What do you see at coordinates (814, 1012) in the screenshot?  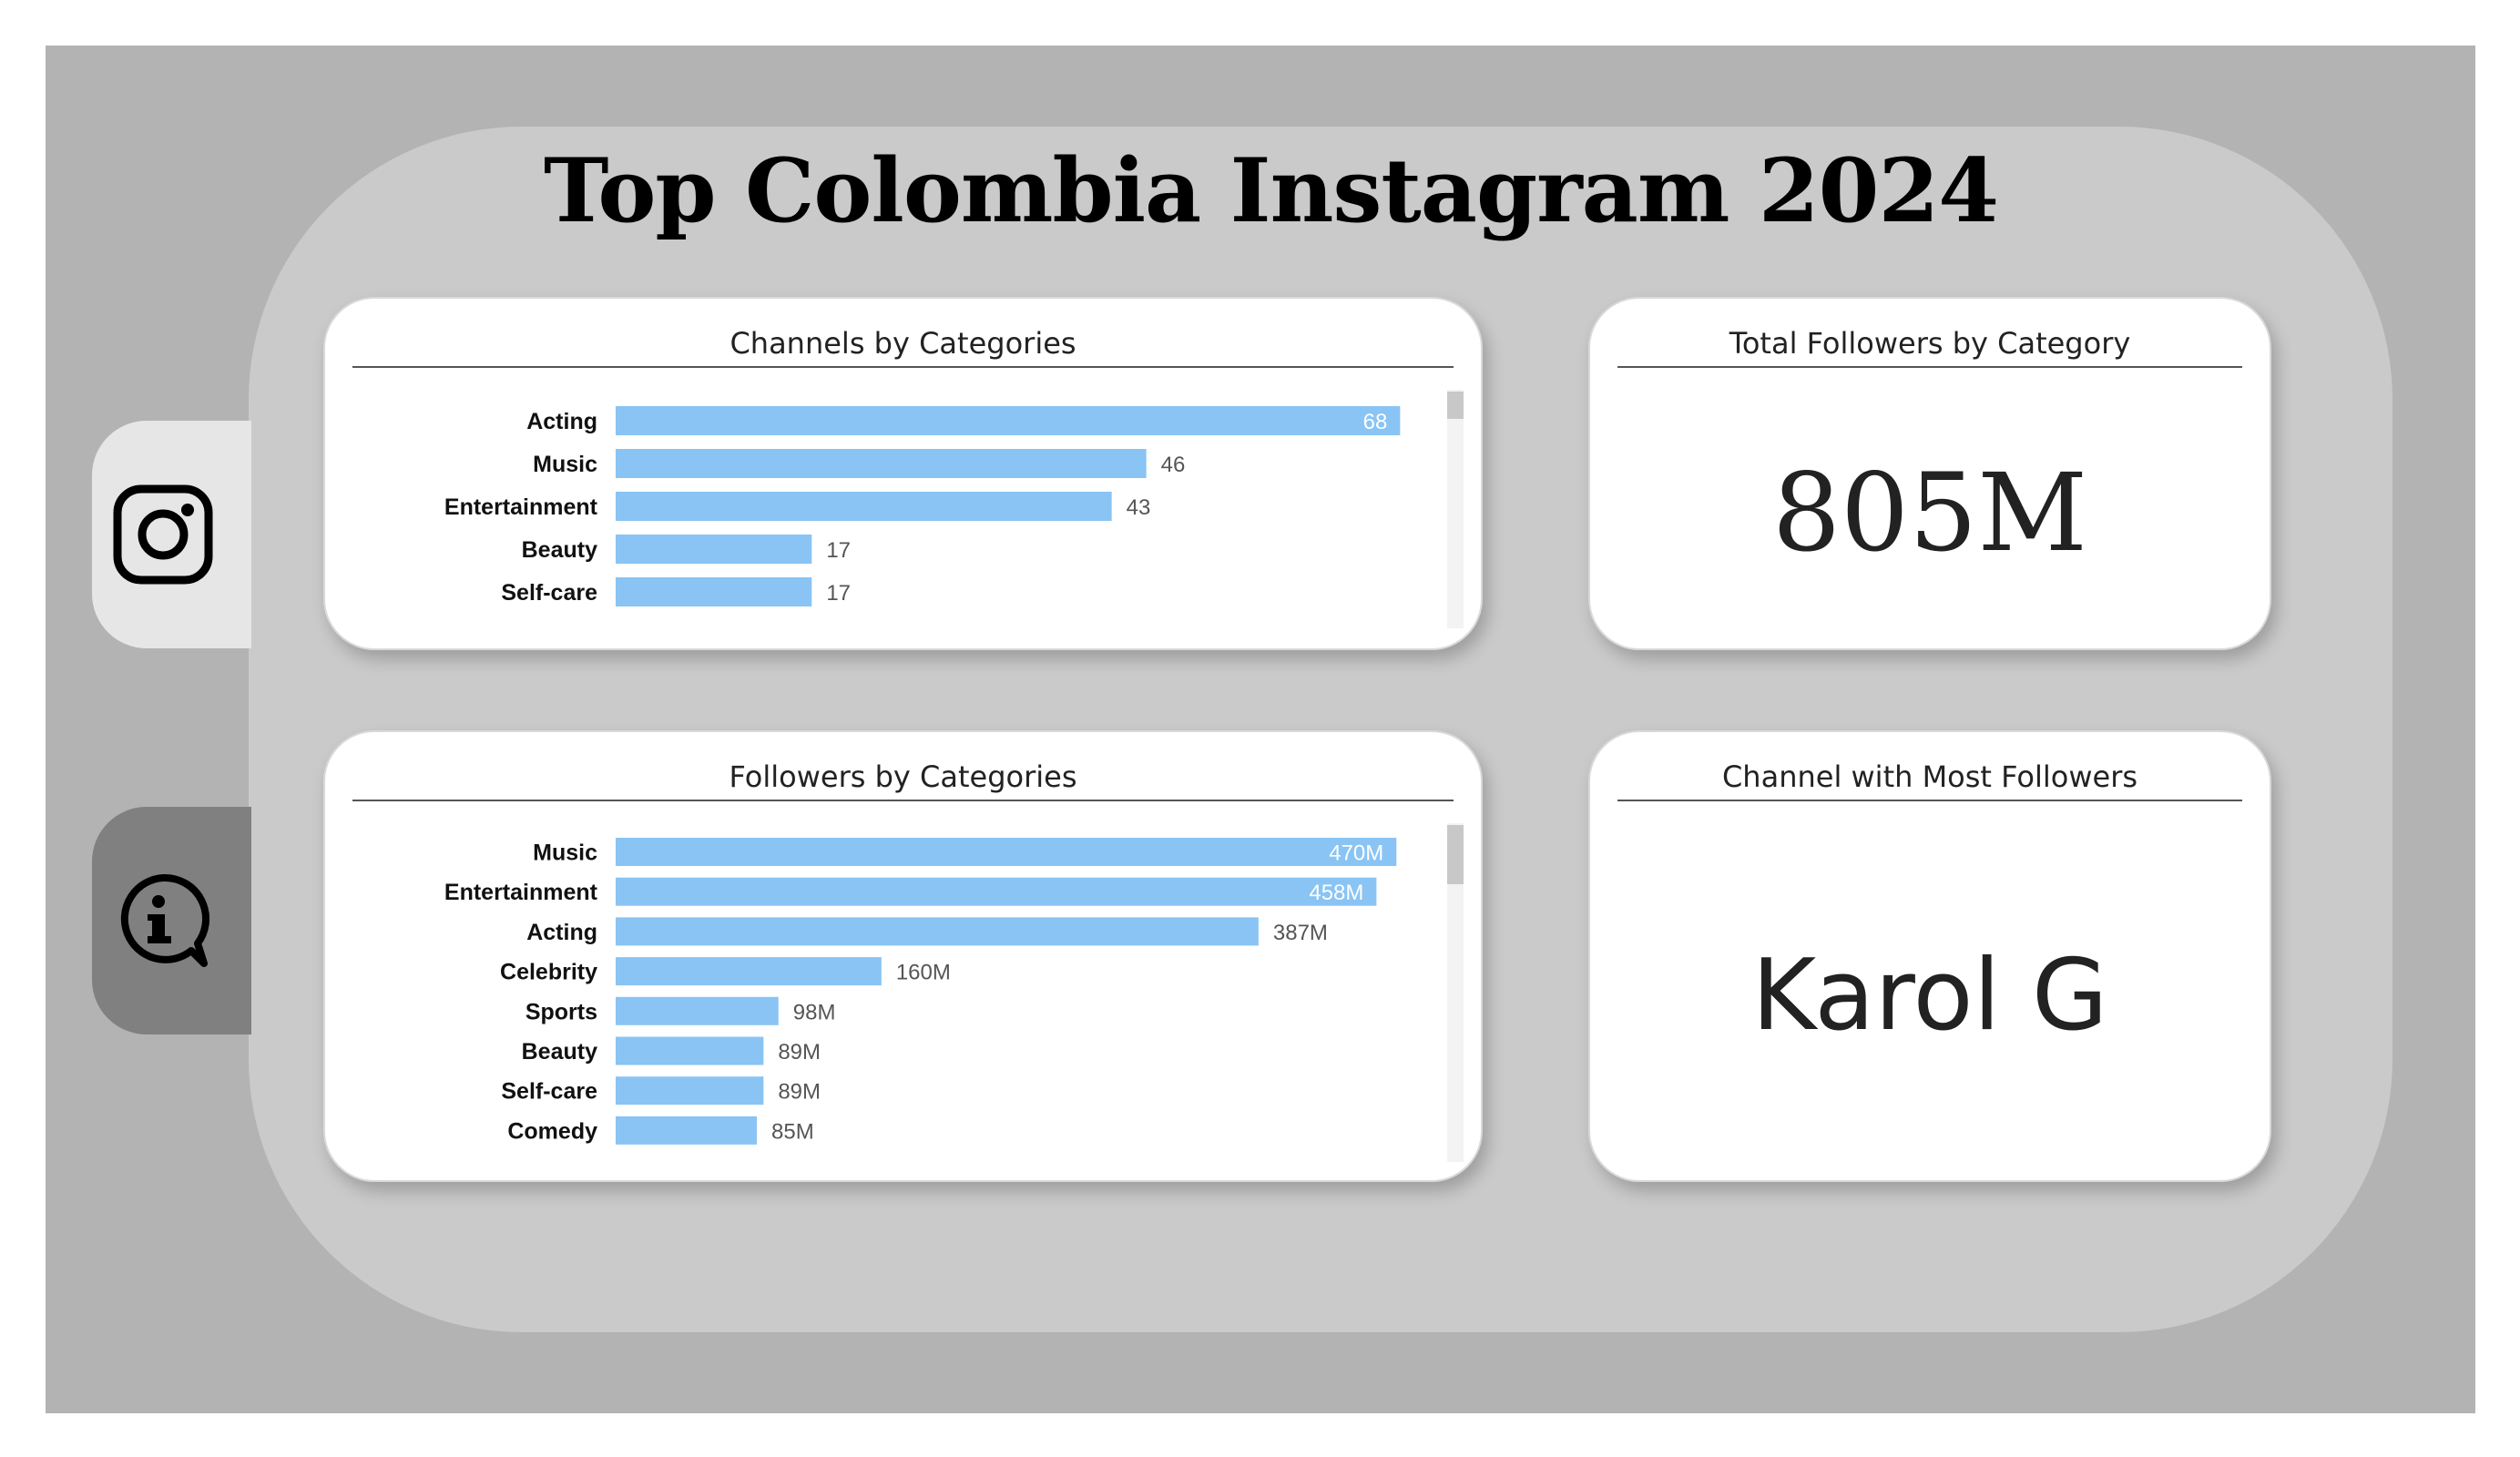 I see `data-label: 98M` at bounding box center [814, 1012].